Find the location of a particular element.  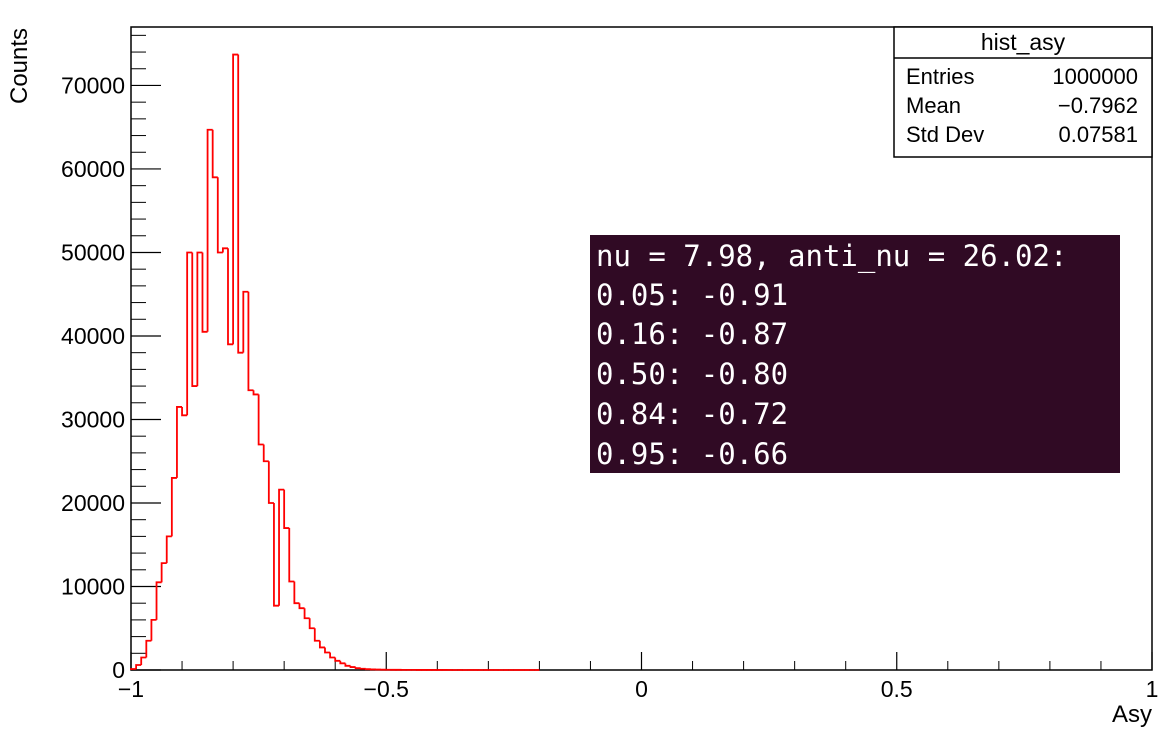

terminal-line-q16: 0.16: -0.87 is located at coordinates (692, 334).